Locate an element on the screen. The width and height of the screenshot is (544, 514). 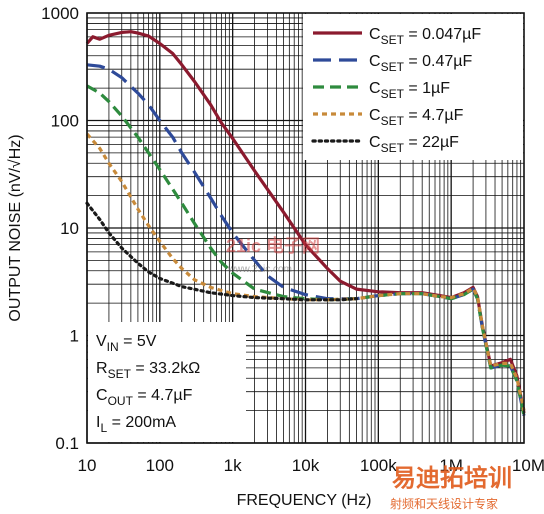
x-tick-label: 100 is located at coordinates (160, 465).